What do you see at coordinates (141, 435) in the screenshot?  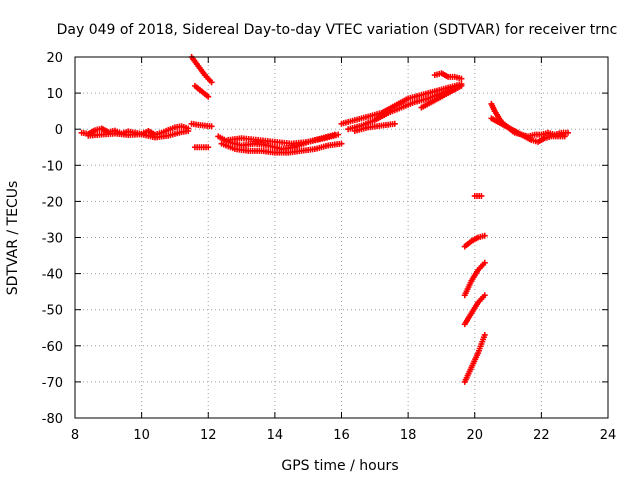 I see `x-tick-label: 10` at bounding box center [141, 435].